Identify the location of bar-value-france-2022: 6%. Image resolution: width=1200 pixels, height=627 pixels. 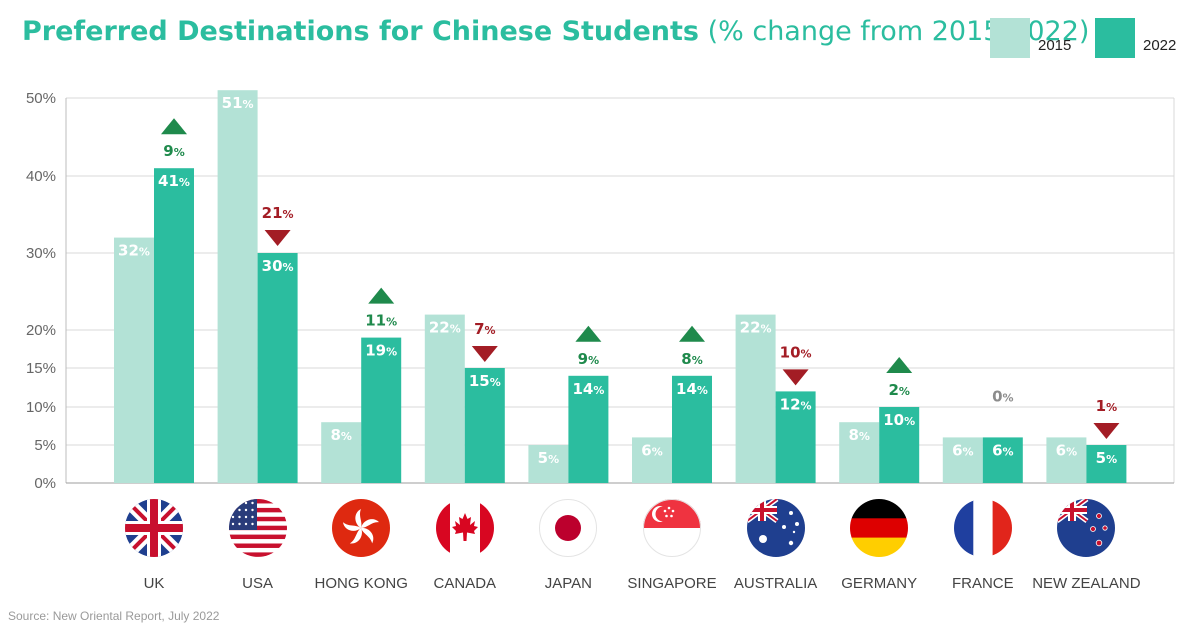
(1002, 450).